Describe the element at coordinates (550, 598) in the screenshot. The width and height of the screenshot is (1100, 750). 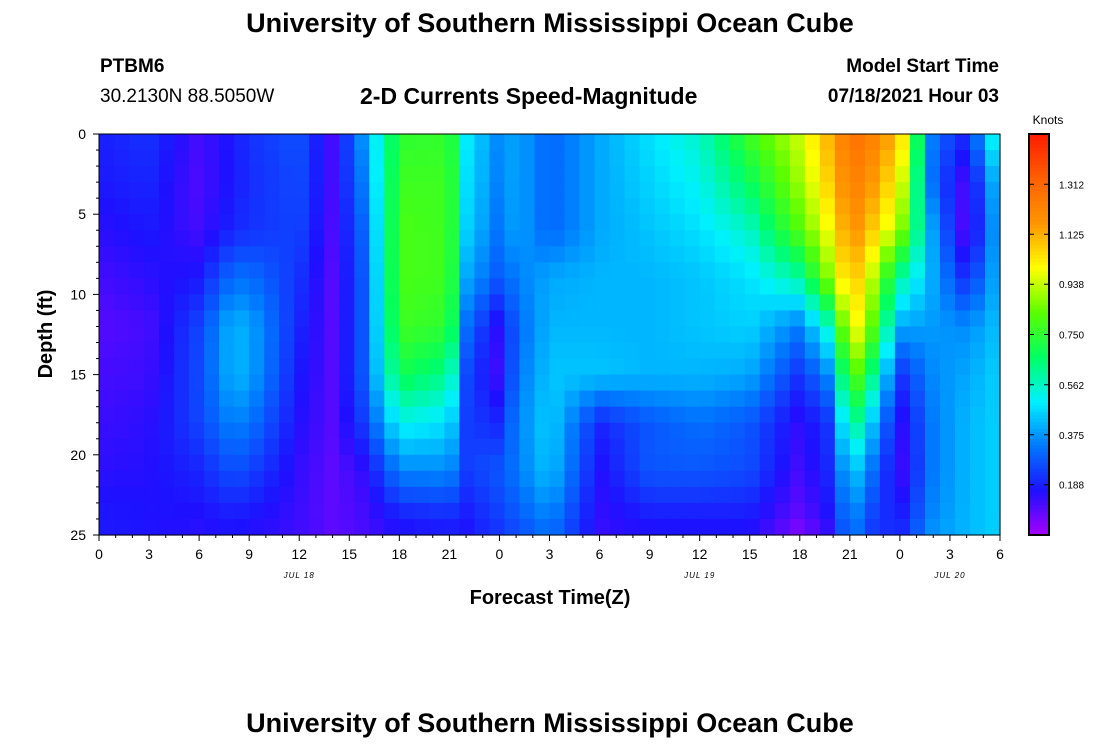
I see `x-axis-label: Forecast Time(Z)` at that location.